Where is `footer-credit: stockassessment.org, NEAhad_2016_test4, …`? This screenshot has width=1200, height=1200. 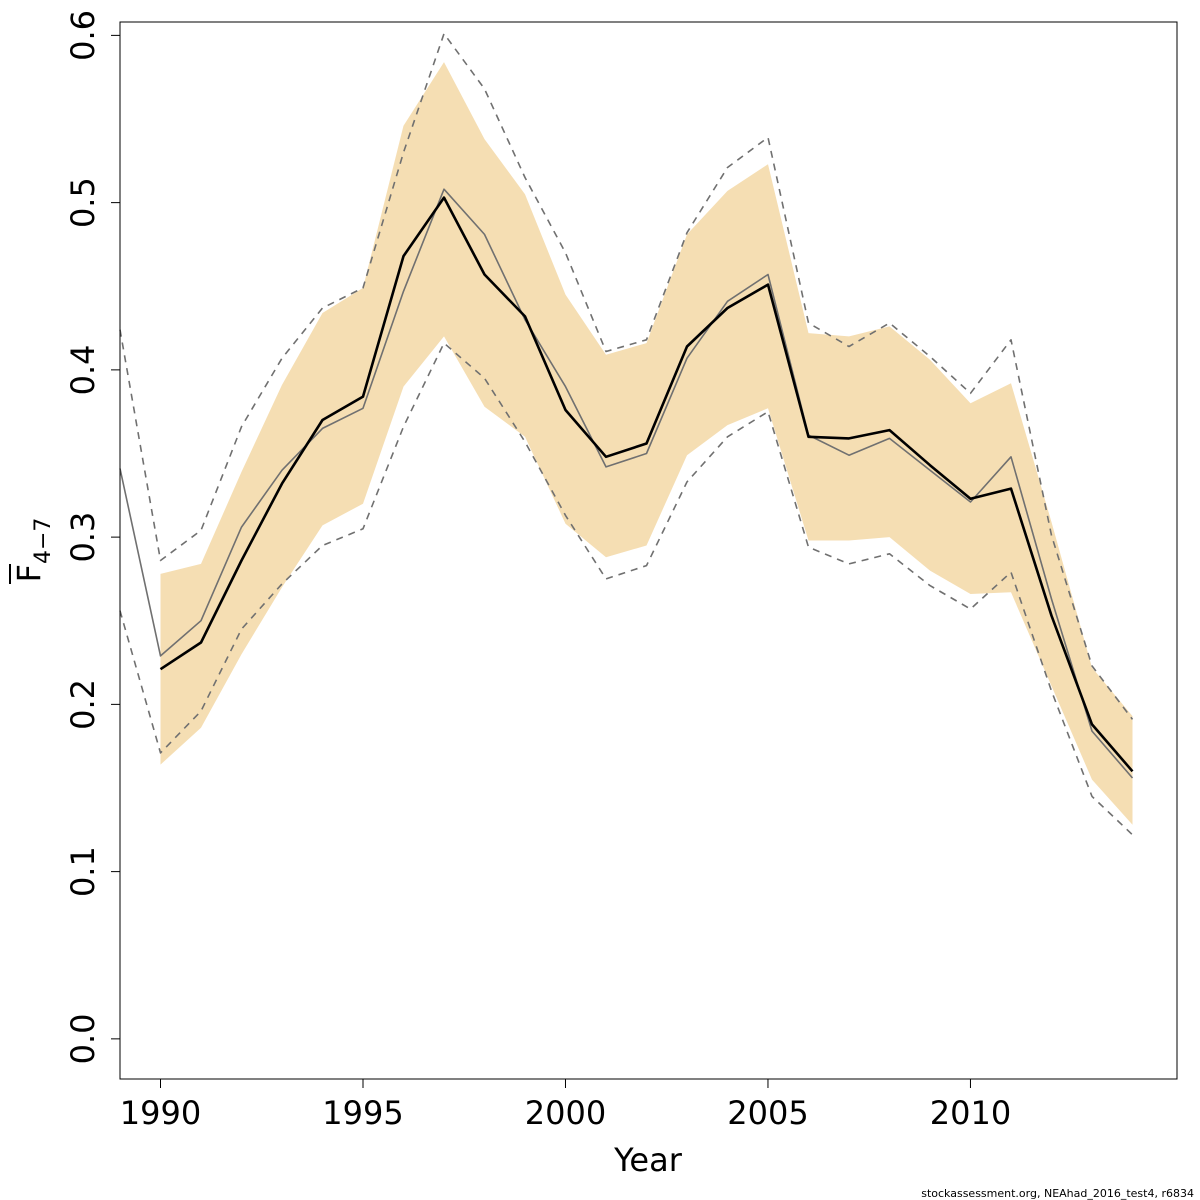 footer-credit: stockassessment.org, NEAhad_2016_test4, … is located at coordinates (1057, 1193).